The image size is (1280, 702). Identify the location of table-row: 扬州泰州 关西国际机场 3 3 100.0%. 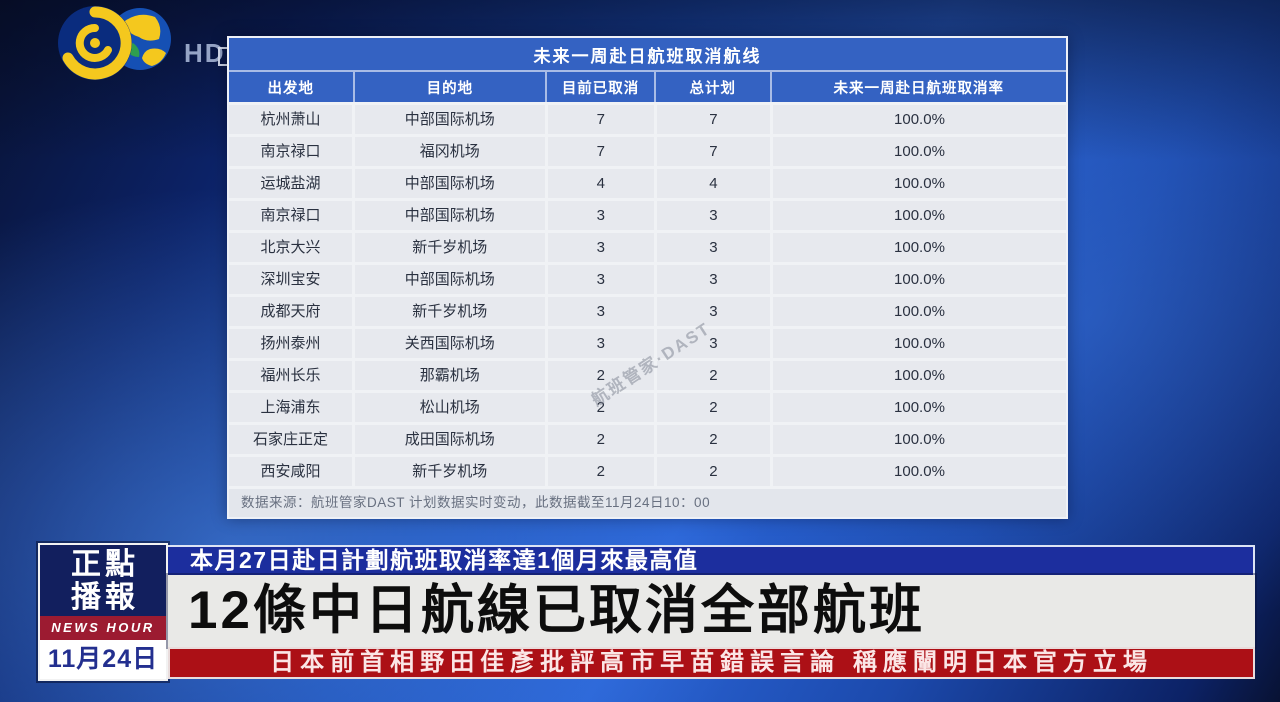
(647, 343).